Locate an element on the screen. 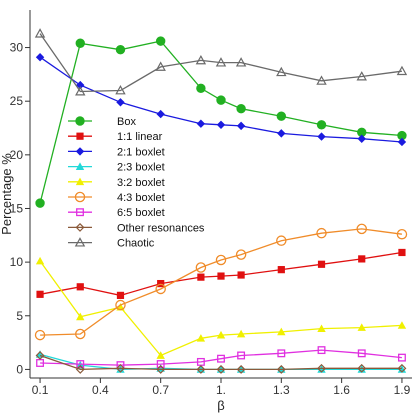 Image resolution: width=415 pixels, height=416 pixels. x-tick-label: 0.1 is located at coordinates (40, 390).